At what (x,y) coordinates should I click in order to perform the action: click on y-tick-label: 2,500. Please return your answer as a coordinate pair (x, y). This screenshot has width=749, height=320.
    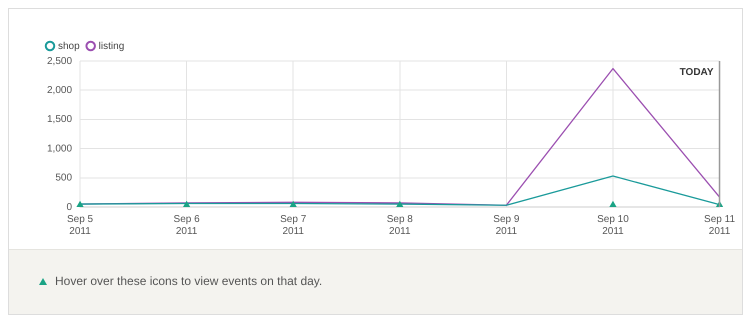
    Looking at the image, I should click on (59, 61).